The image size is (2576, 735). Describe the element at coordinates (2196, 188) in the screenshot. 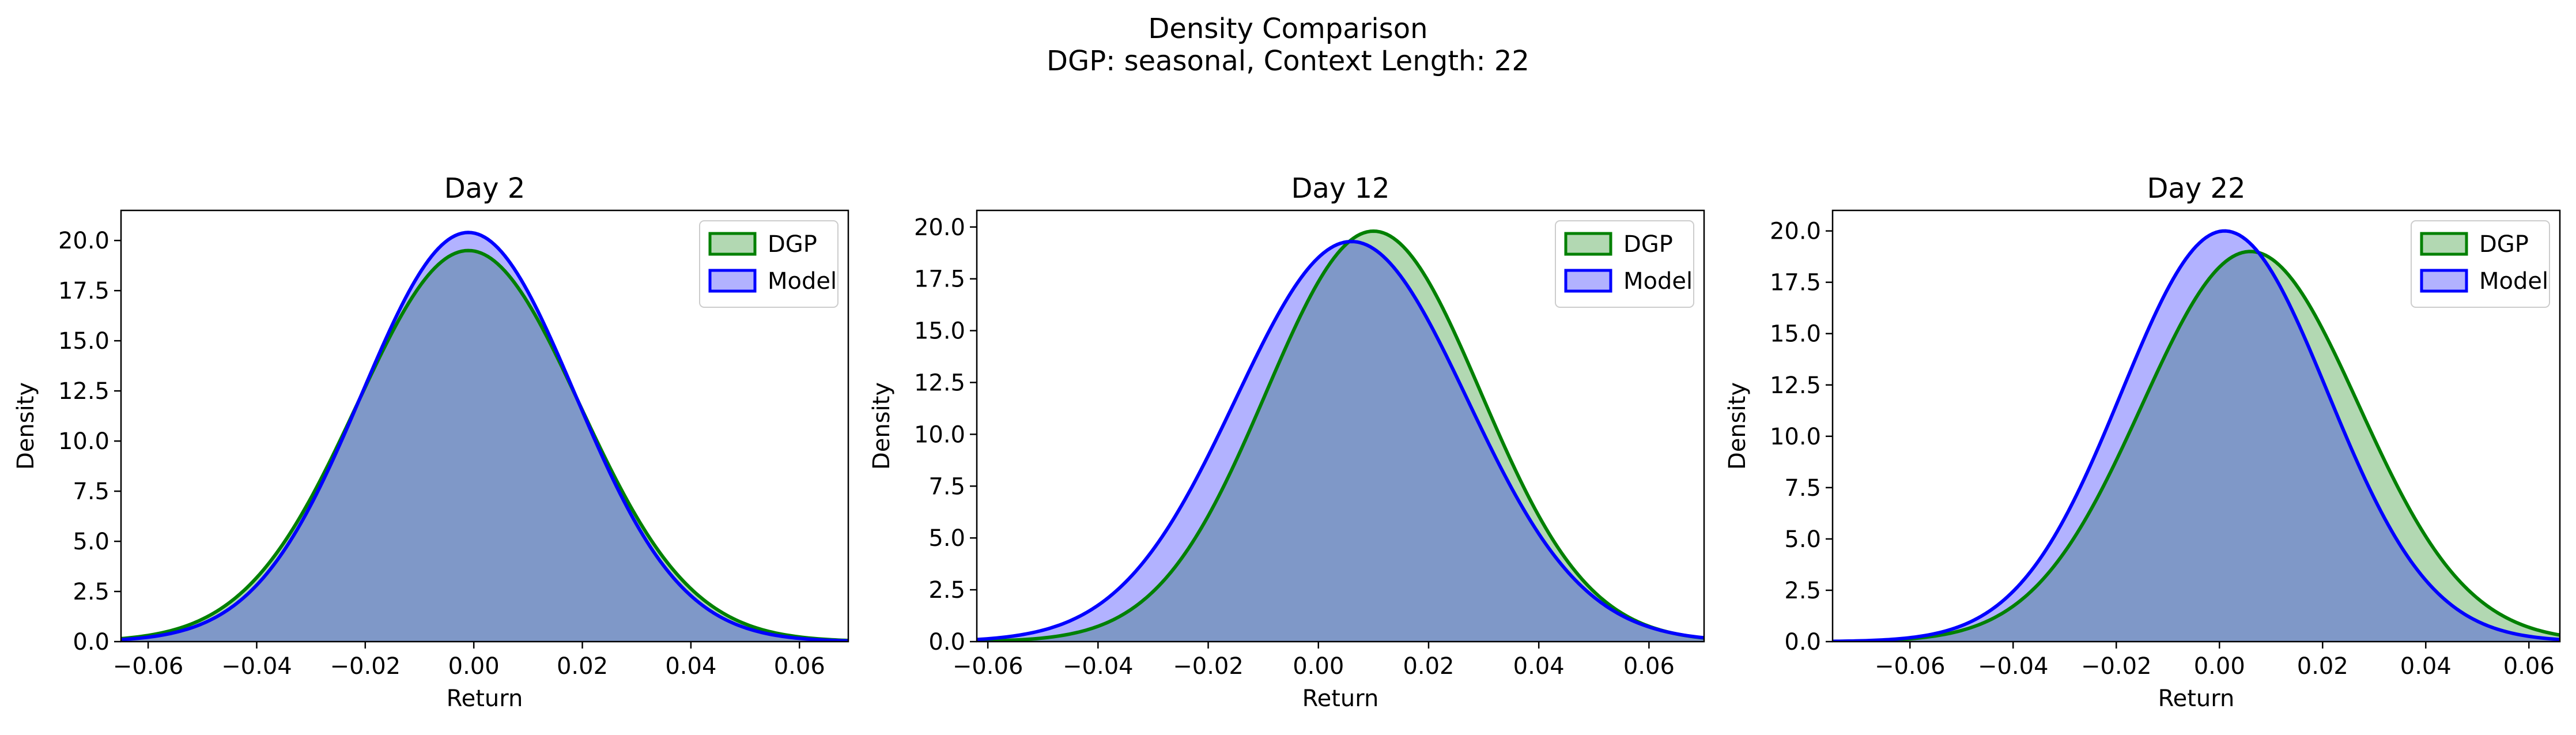

I see `panel-title: Day 22` at that location.